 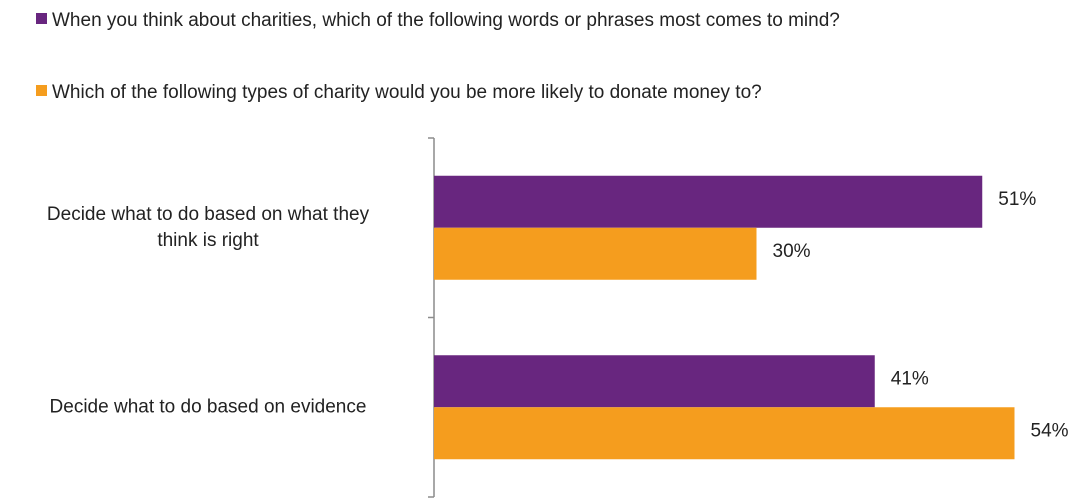 I want to click on category-label: Decide what to do based on evidence, so click(x=208, y=406).